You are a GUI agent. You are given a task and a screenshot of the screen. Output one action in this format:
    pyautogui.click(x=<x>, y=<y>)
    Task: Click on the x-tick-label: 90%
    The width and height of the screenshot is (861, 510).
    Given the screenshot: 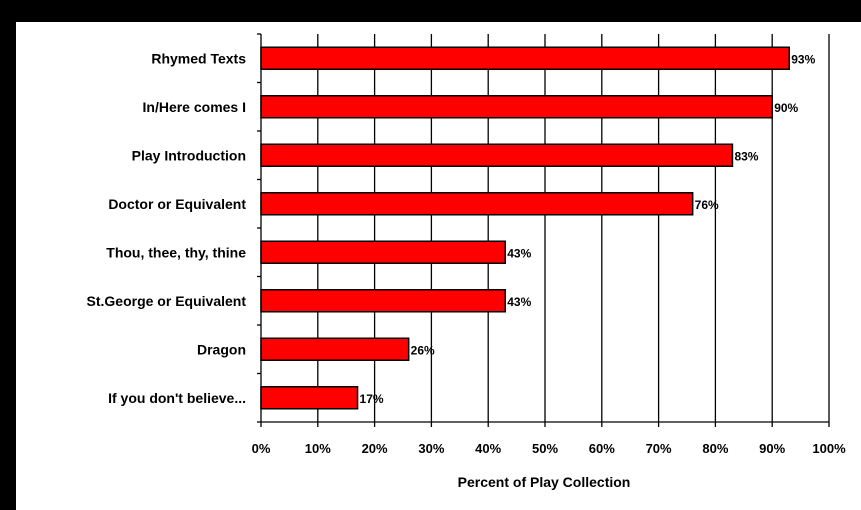 What is the action you would take?
    pyautogui.click(x=772, y=448)
    